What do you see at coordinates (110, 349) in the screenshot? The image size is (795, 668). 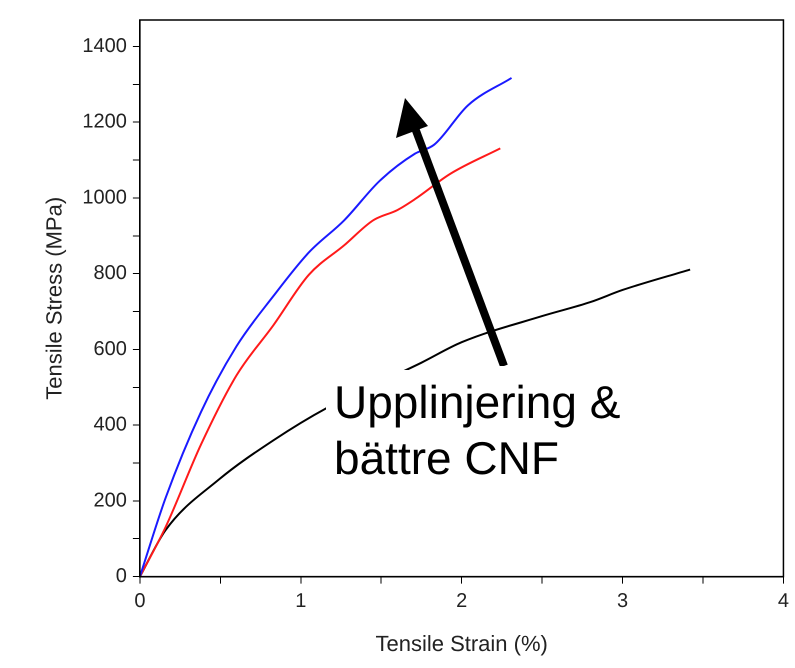 I see `y-tick-label: 600` at bounding box center [110, 349].